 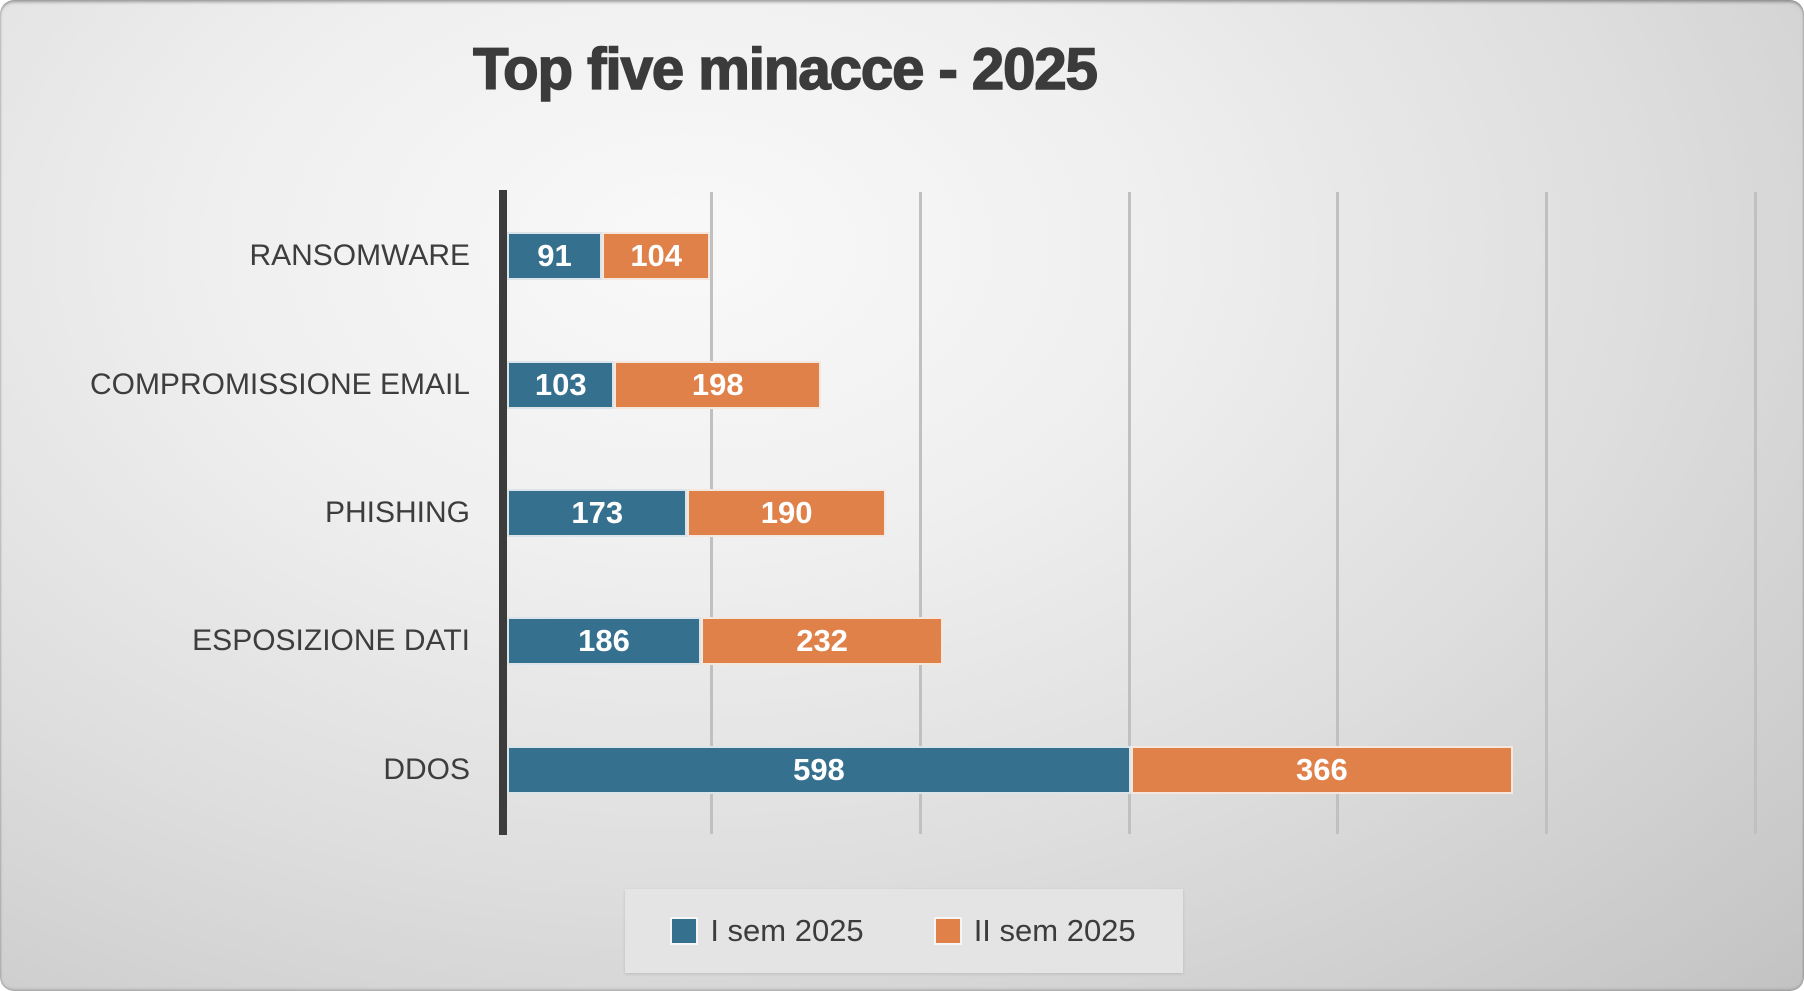 I want to click on bar-segment-sem2: 366, so click(x=1321, y=769).